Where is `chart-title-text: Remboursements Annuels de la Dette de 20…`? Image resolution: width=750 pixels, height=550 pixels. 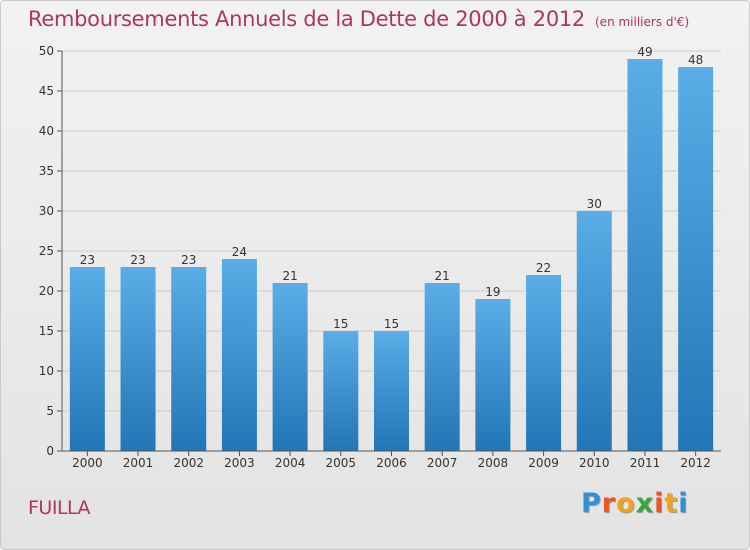
chart-title-text: Remboursements Annuels de la Dette de 20… is located at coordinates (306, 19).